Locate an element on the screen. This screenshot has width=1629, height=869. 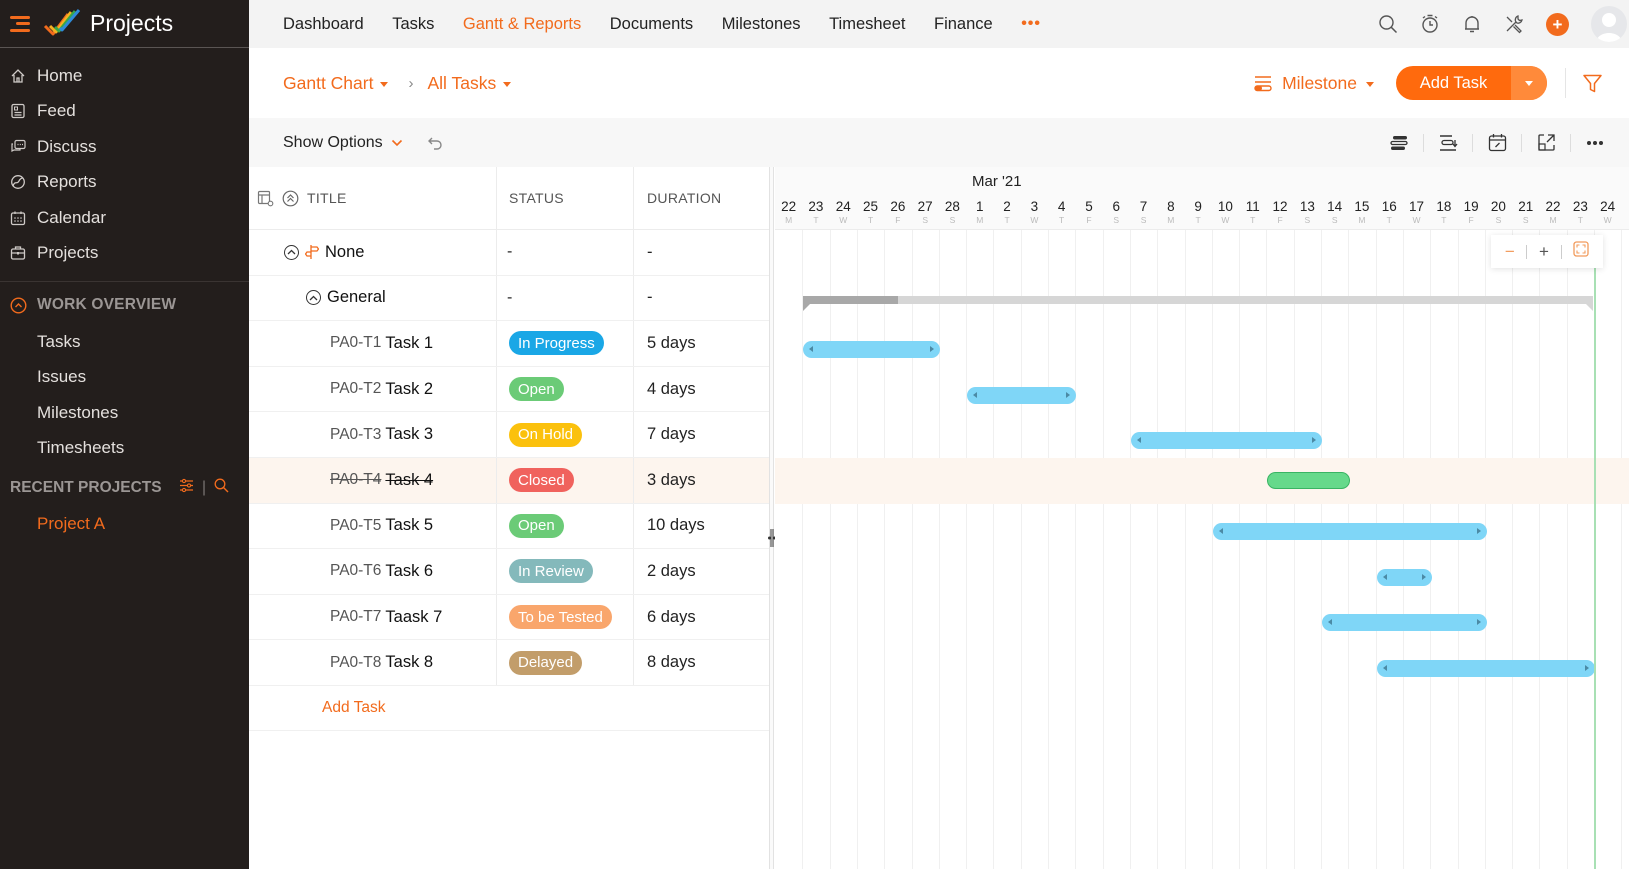
tab-milestones: Milestones is located at coordinates (761, 23).